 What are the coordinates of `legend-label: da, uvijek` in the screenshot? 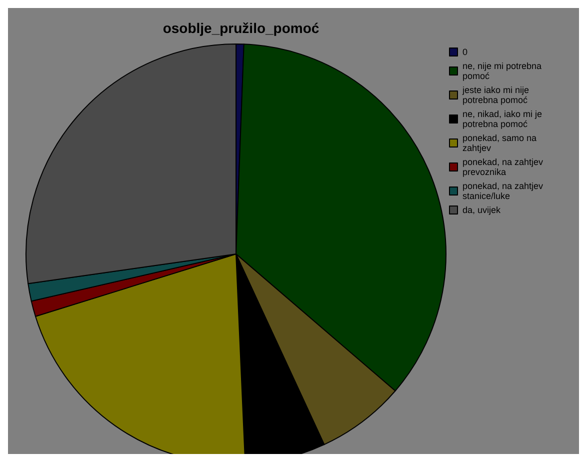 It's located at (482, 210).